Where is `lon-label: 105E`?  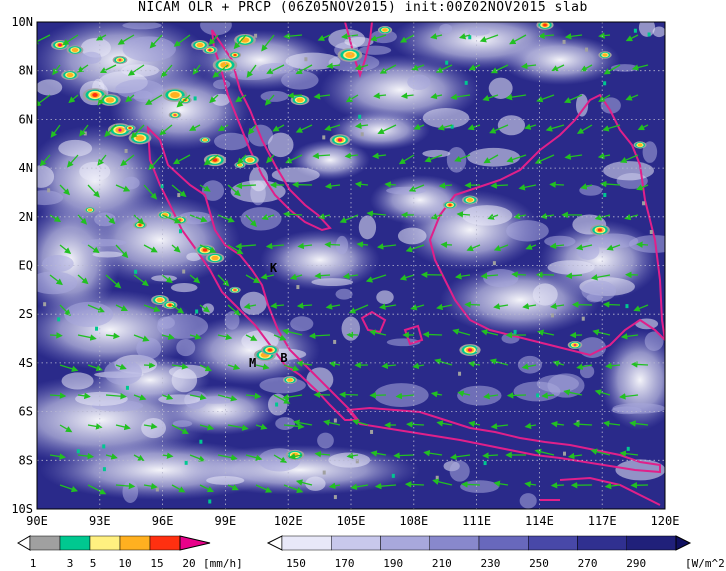
lon-label: 105E is located at coordinates (351, 521).